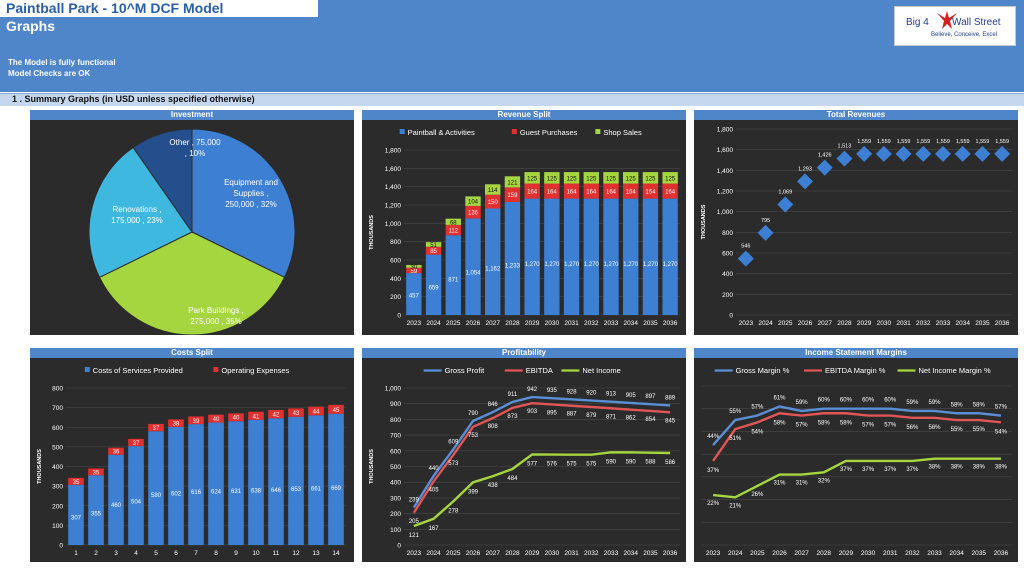 The width and height of the screenshot is (1024, 569). What do you see at coordinates (196, 493) in the screenshot?
I see `bar-data-label: 616` at bounding box center [196, 493].